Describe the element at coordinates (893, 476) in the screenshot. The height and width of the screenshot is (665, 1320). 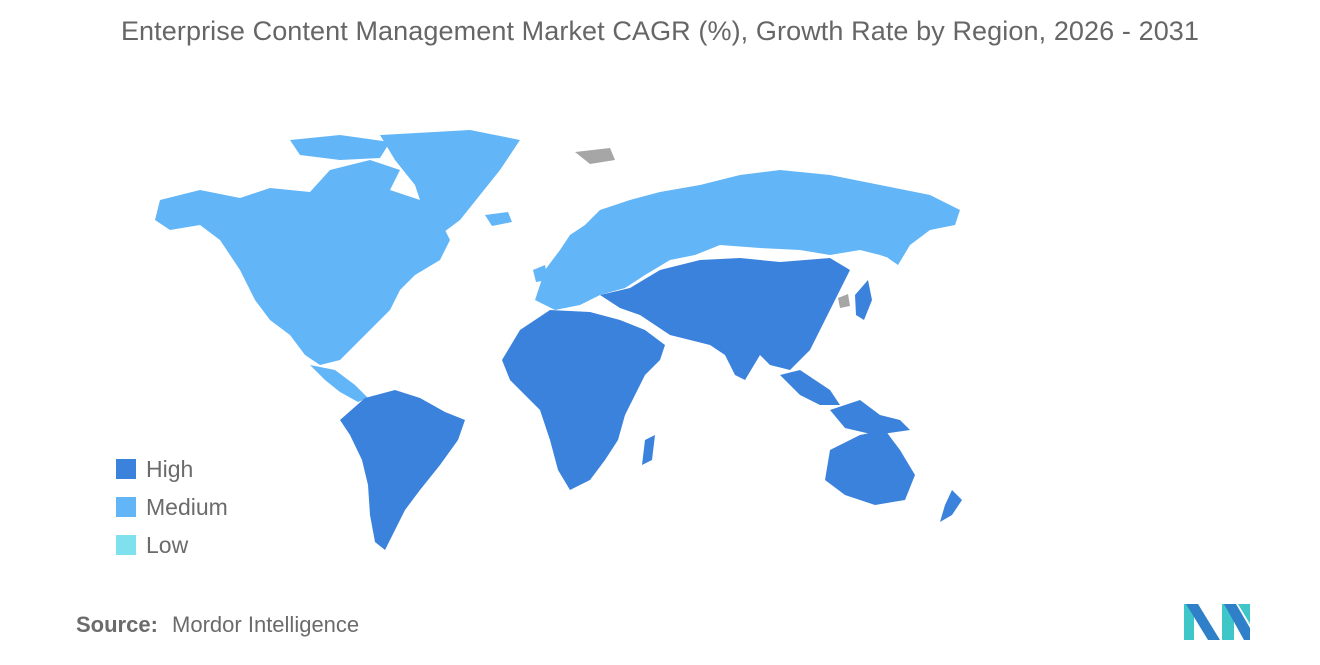
I see `region-oceania` at that location.